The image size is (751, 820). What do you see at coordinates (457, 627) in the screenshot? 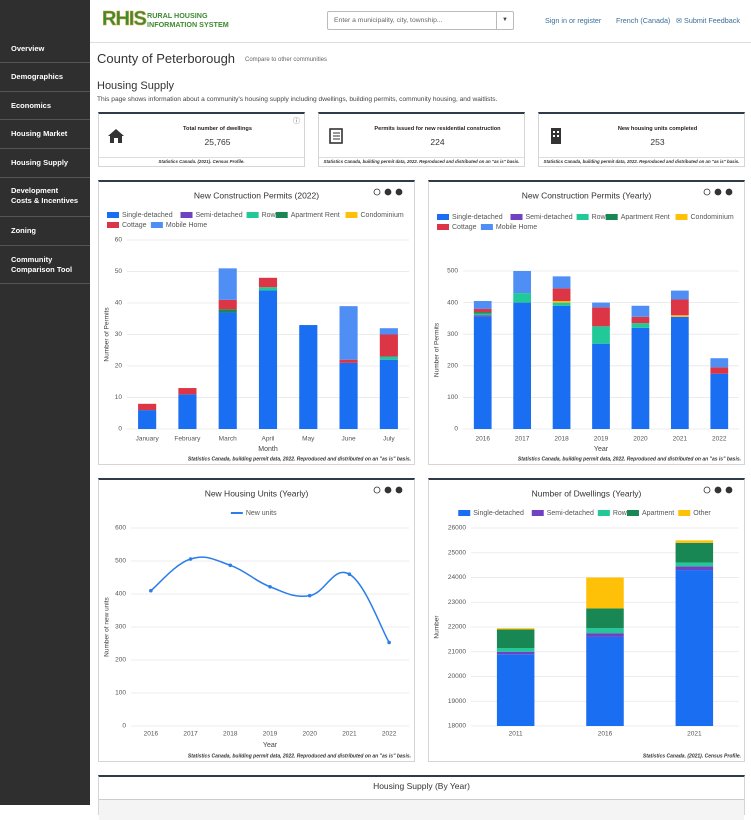
I see `y-tick-label: 22000` at bounding box center [457, 627].